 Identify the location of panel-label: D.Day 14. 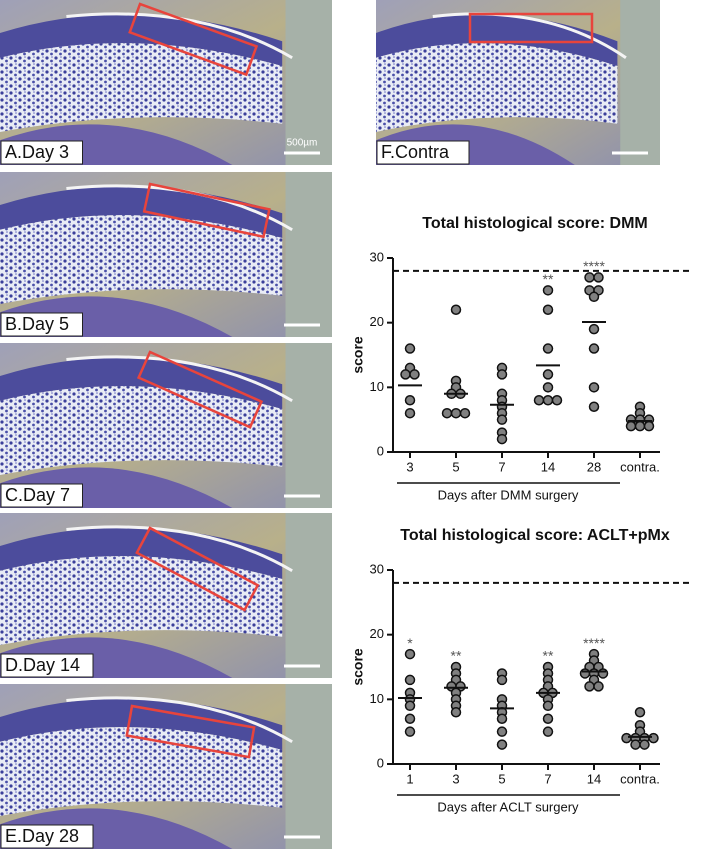
(42, 665).